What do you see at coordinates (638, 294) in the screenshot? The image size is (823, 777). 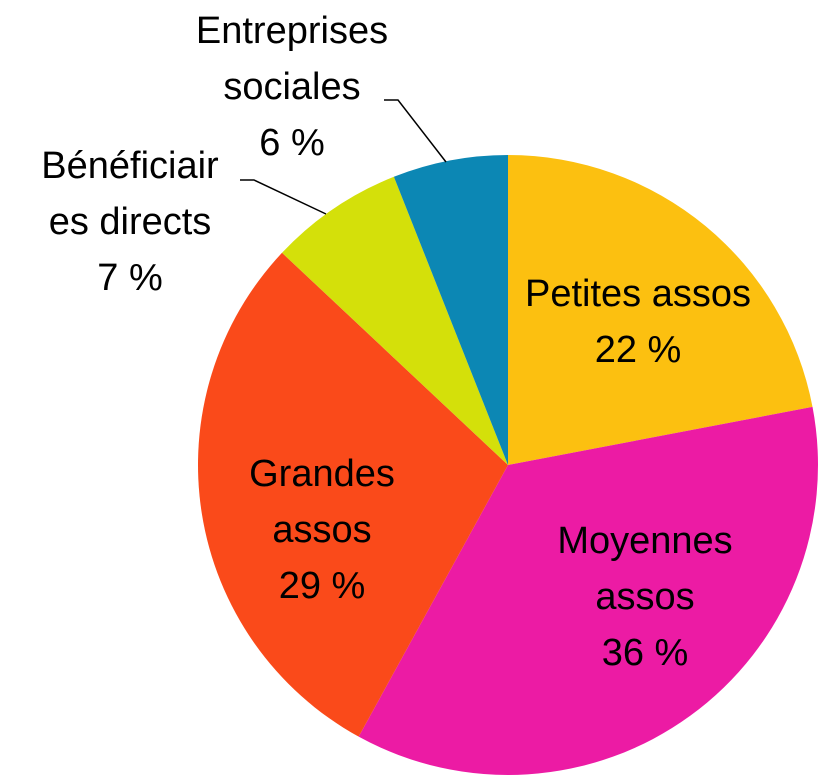 I see `category-label: Petites assos` at bounding box center [638, 294].